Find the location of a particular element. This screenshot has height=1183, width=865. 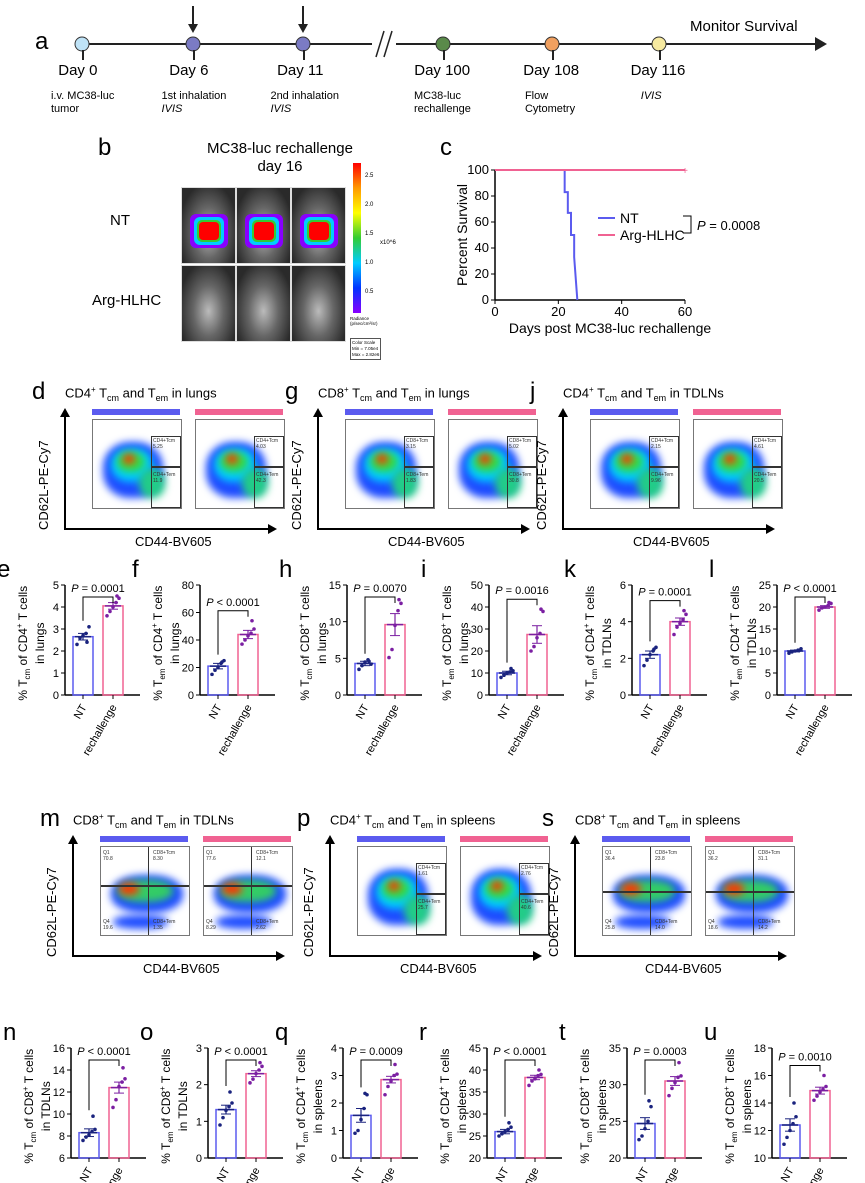

color-scale-box: Color Scale Min = 7.05e4 Max = 2.82e6 is located at coordinates (366, 349).